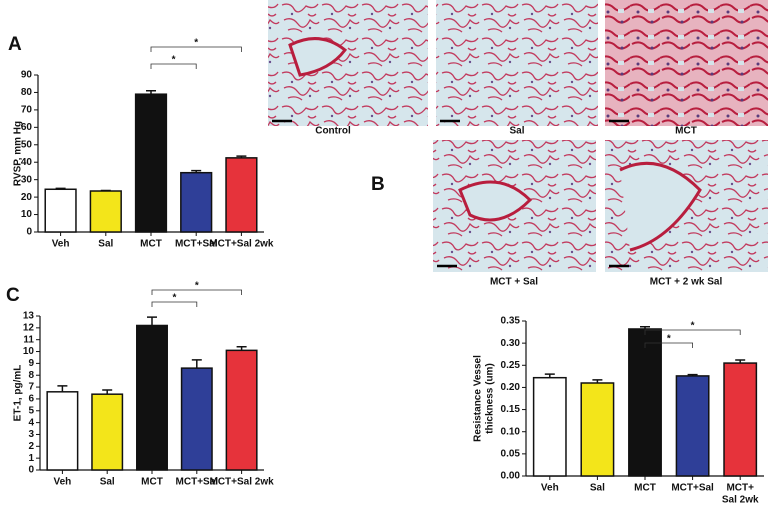 Image resolution: width=768 pixels, height=515 pixels. What do you see at coordinates (511, 431) in the screenshot?
I see `y-tick-label: 0.10` at bounding box center [511, 431].